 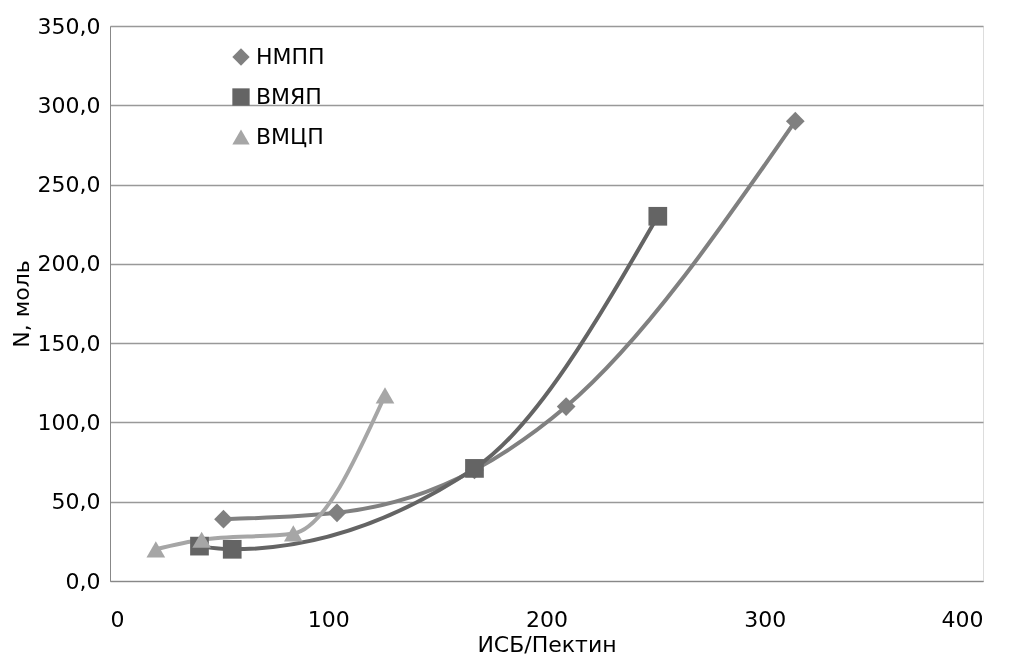 I want to click on legend-label: ВМЯП, so click(x=289, y=96).